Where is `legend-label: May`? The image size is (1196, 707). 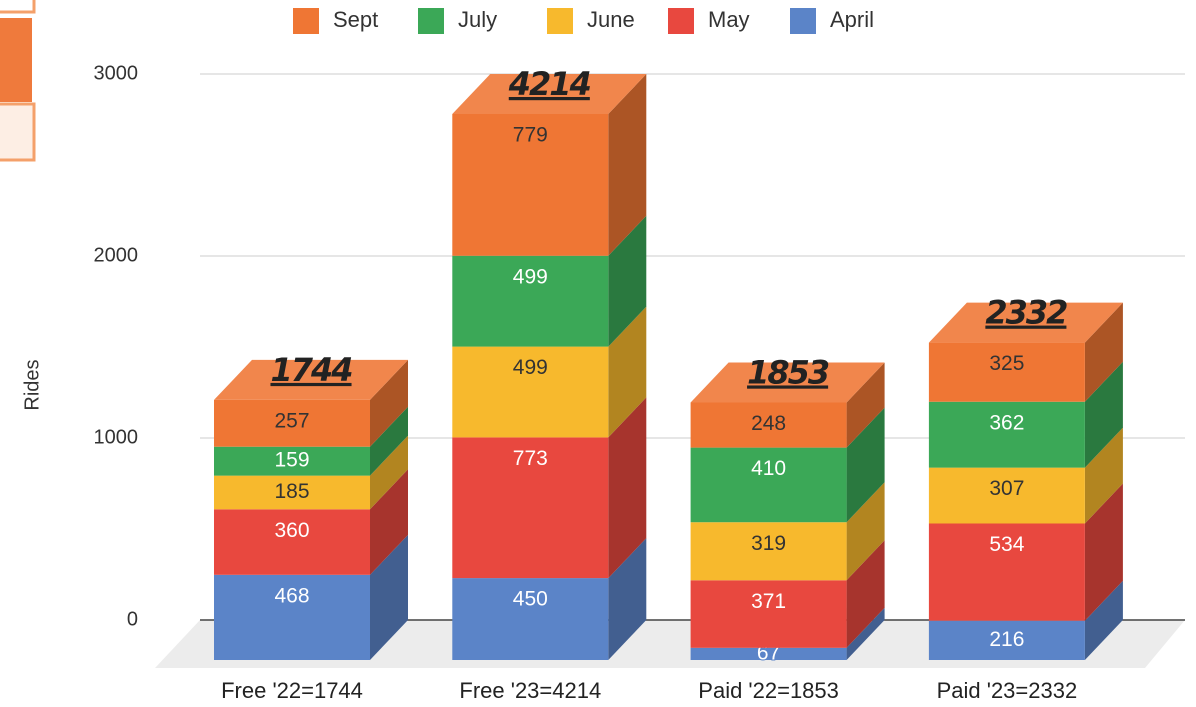 legend-label: May is located at coordinates (729, 19).